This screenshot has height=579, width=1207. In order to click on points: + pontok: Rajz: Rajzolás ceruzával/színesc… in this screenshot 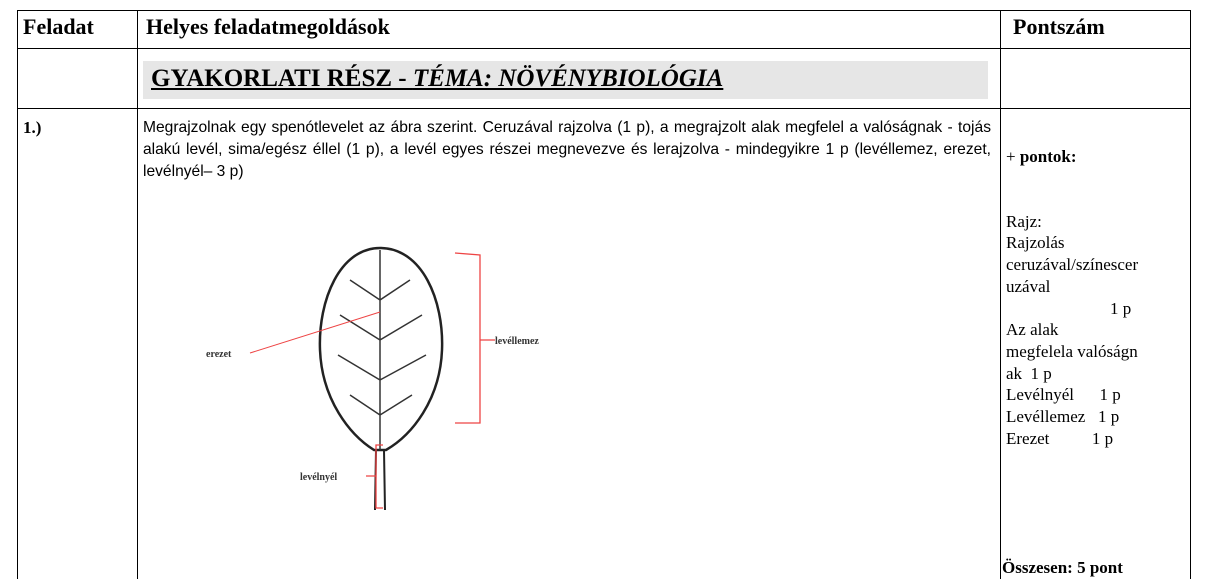, I will do `click(1098, 297)`.